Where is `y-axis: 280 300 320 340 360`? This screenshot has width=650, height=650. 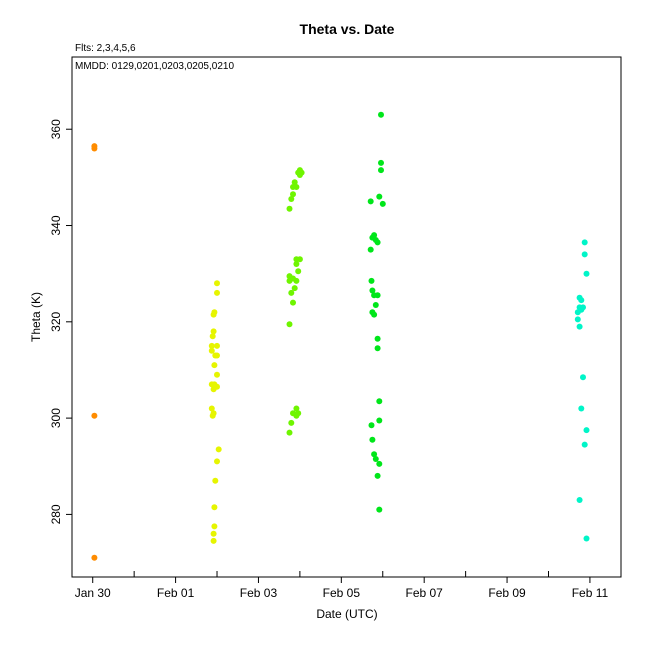 y-axis: 280 300 320 340 360 is located at coordinates (60, 321).